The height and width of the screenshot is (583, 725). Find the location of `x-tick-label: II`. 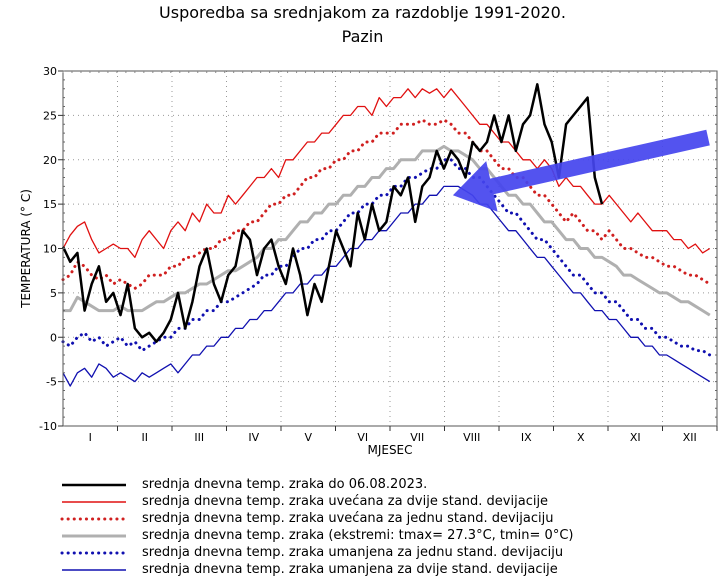

x-tick-label: II is located at coordinates (145, 437).